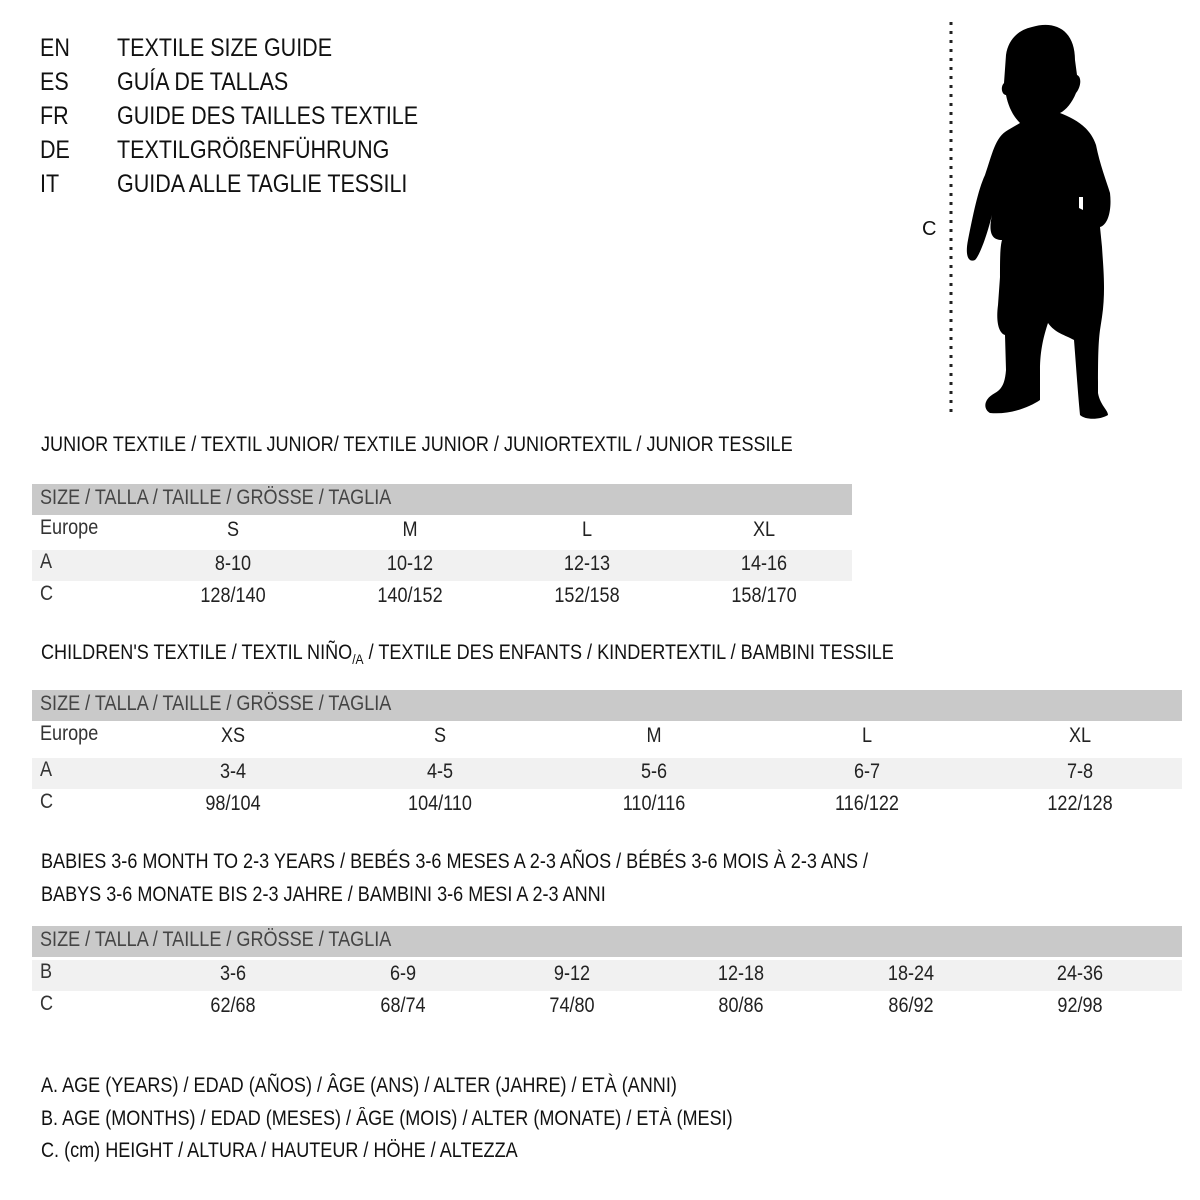  Describe the element at coordinates (233, 973) in the screenshot. I see `table-cell: 3-6` at that location.